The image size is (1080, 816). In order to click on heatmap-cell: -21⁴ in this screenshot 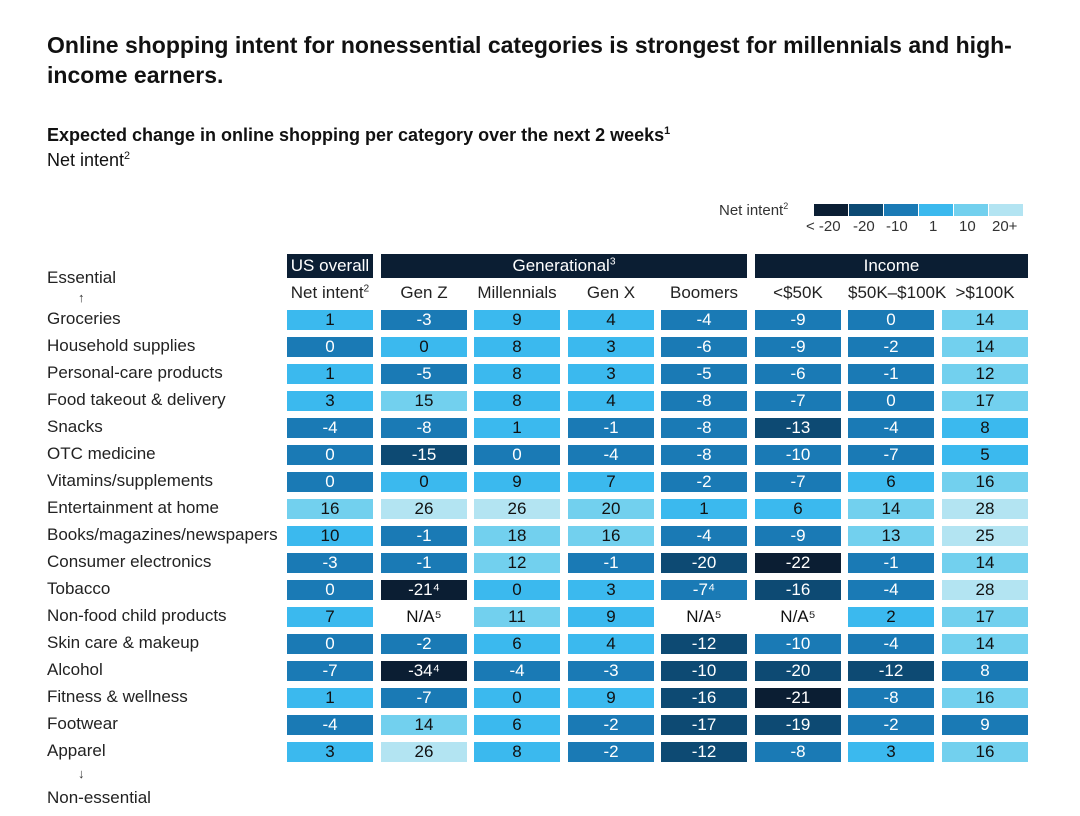, I will do `click(424, 590)`.